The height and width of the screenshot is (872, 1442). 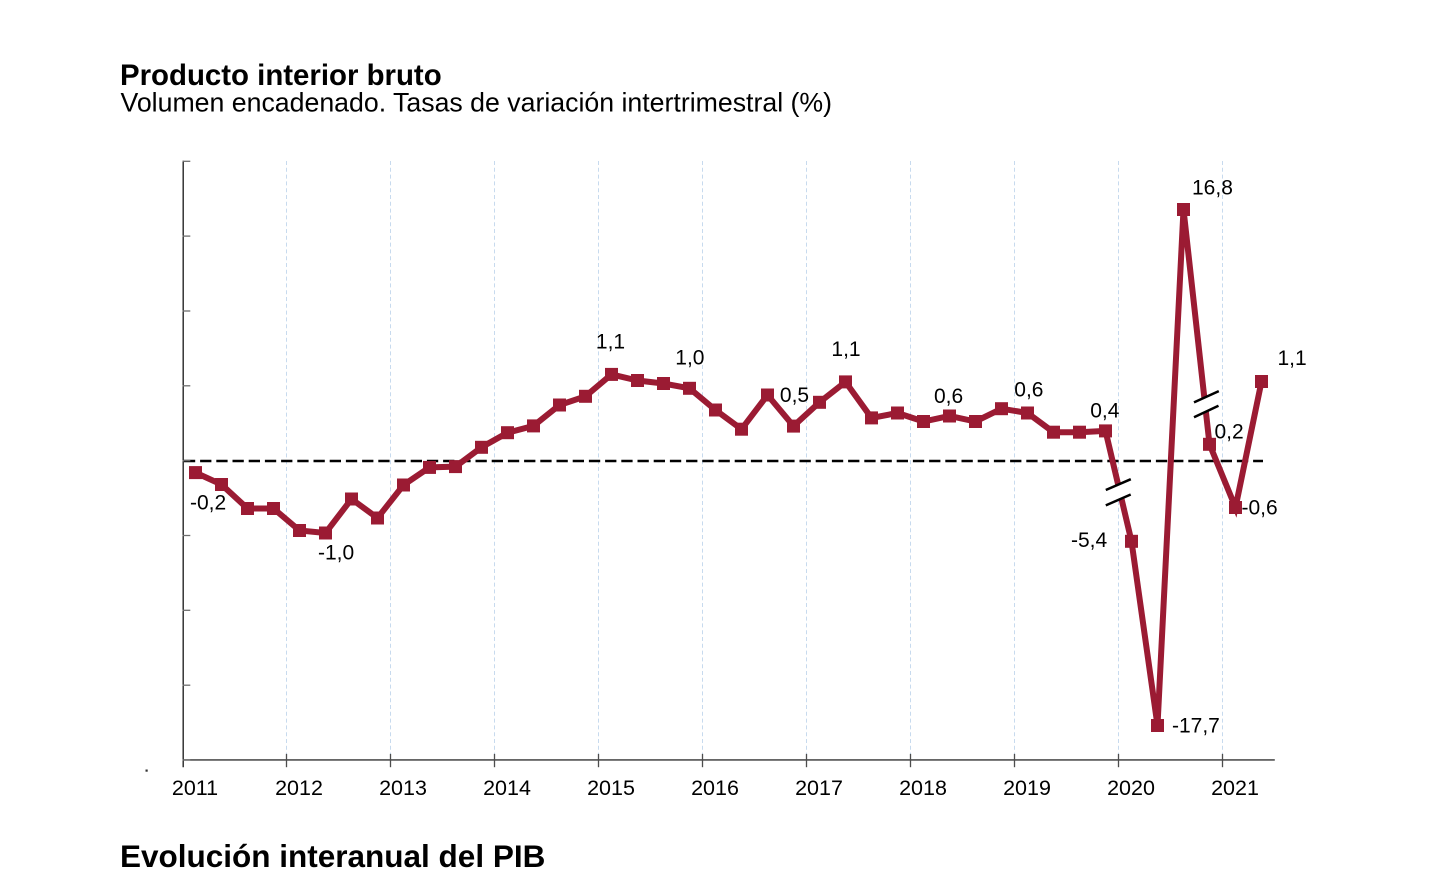 I want to click on svg-text: 0,5, so click(x=794, y=395).